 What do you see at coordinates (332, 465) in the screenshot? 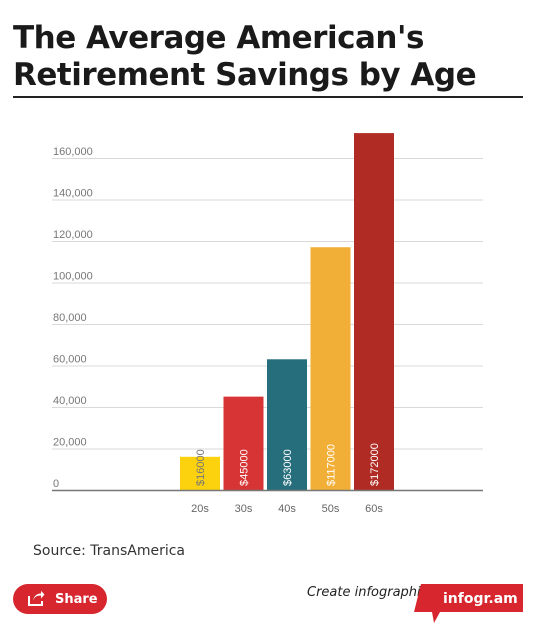
I see `bar-value-label: $117000` at bounding box center [332, 465].